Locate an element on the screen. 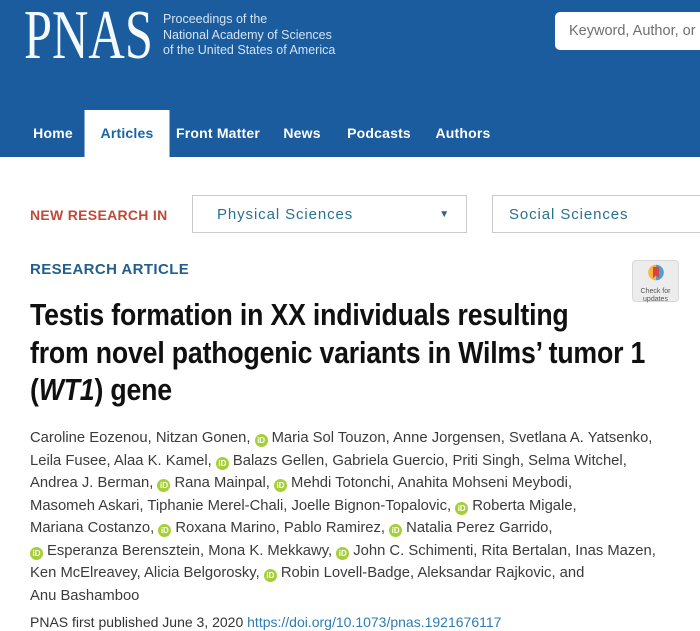 The width and height of the screenshot is (700, 631). published-date-text: PNAS first published June 3, 2020 is located at coordinates (137, 622).